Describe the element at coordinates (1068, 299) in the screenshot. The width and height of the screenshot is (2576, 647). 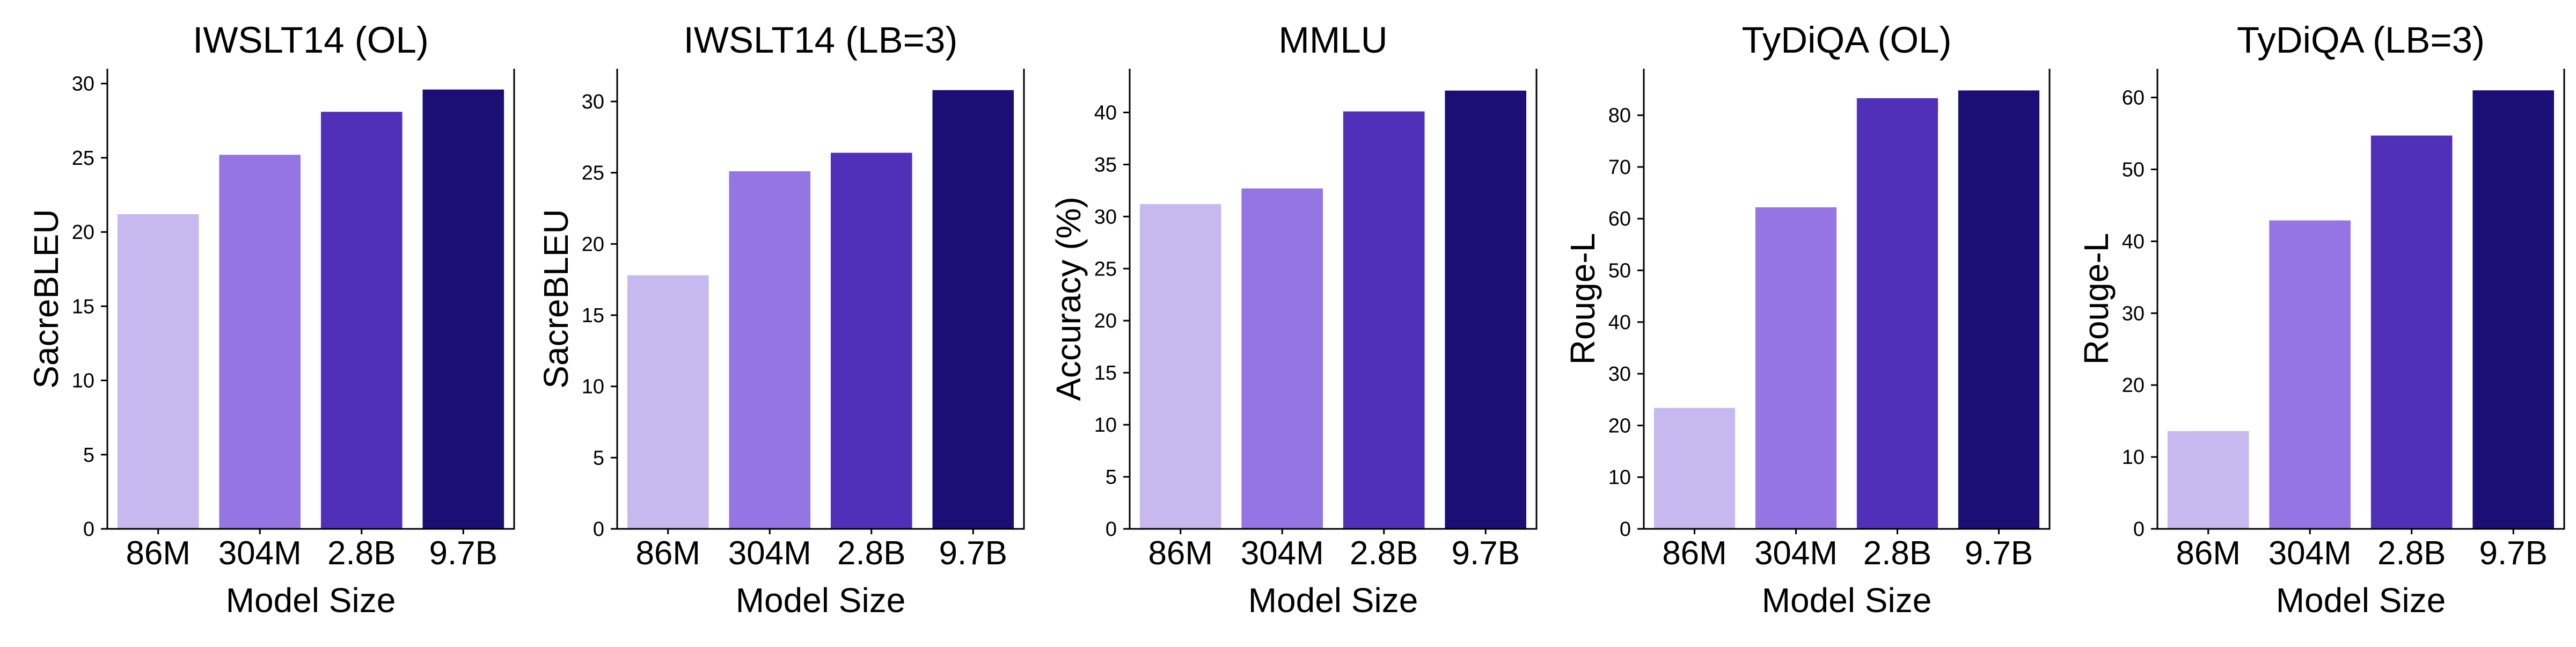
I see `y-axis-label: Accuracy (%)` at that location.